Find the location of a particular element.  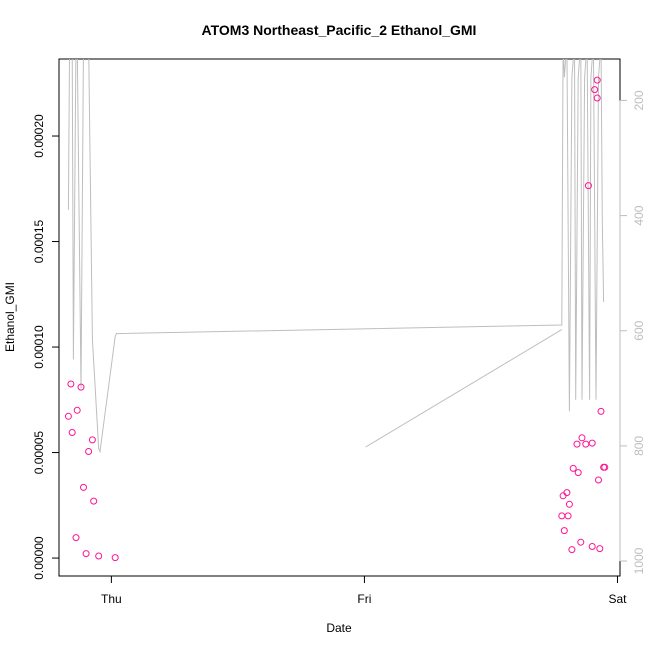

y2-tick-label: 400 is located at coordinates (639, 215).